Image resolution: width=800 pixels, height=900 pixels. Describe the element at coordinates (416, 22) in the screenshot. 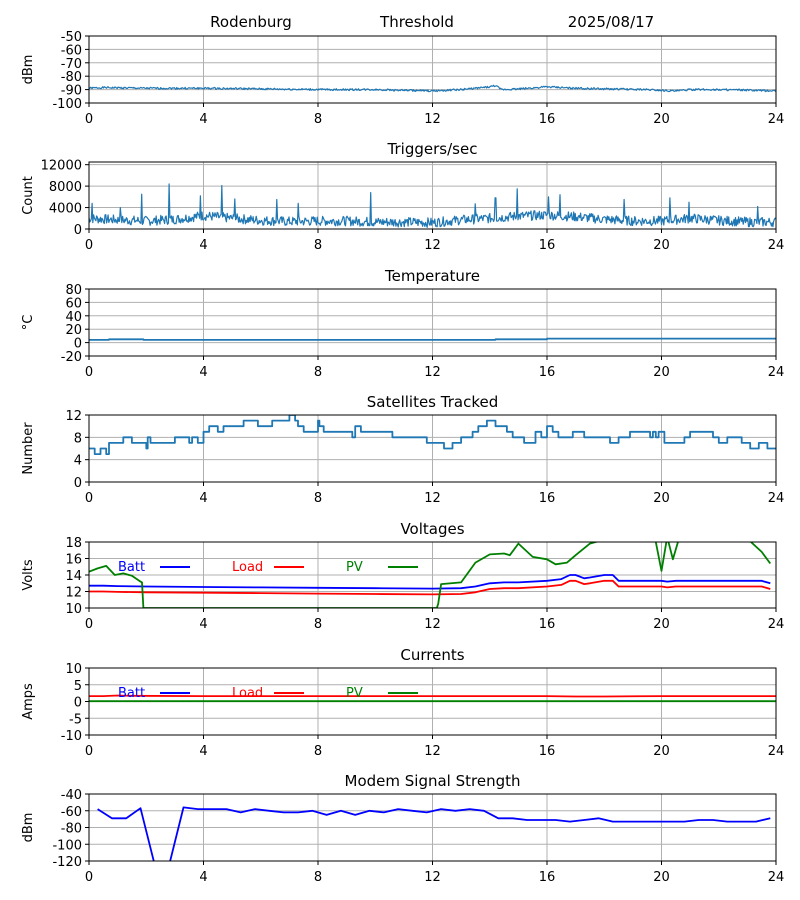

I see `header-mode: Threshold` at that location.